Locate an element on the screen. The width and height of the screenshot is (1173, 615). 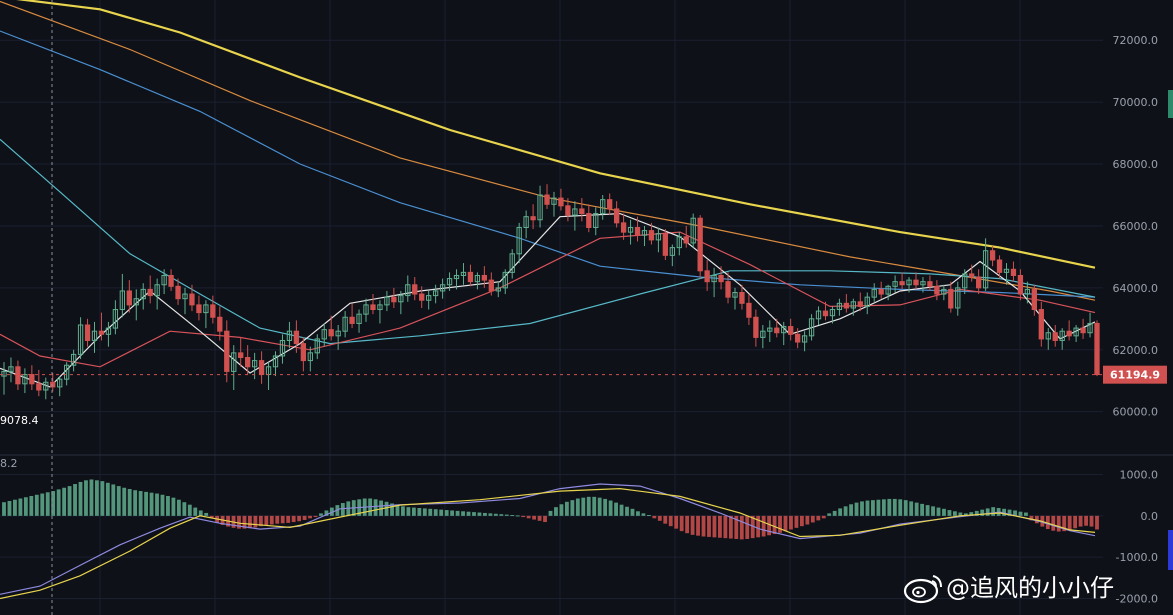
watermark: @追风的小小仔 is located at coordinates (1008, 589).